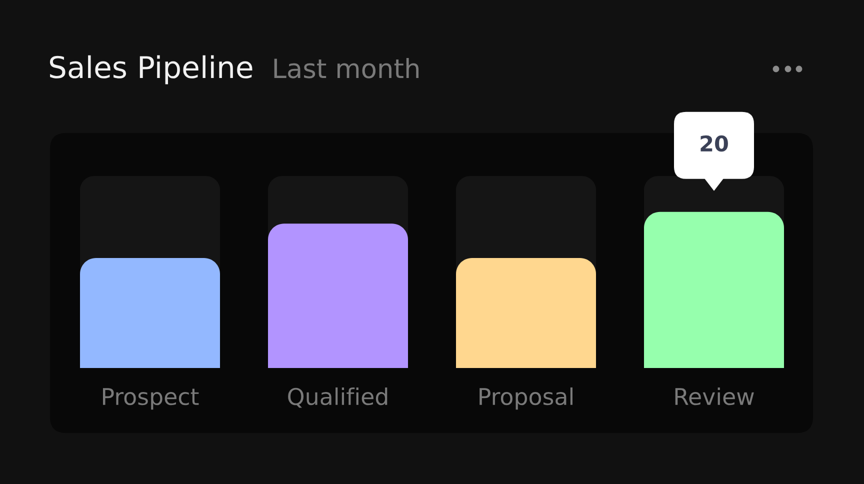  Describe the element at coordinates (714, 143) in the screenshot. I see `data-label: 20` at that location.